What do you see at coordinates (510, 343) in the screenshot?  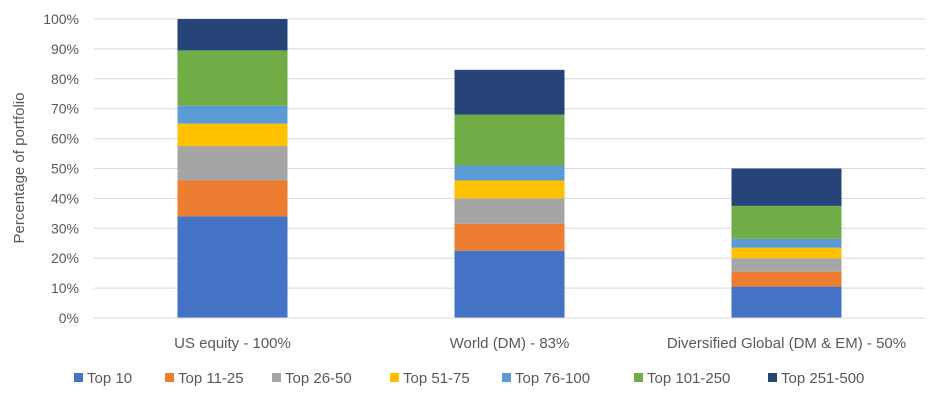 I see `x-category-label: World (DM) - 83%` at bounding box center [510, 343].